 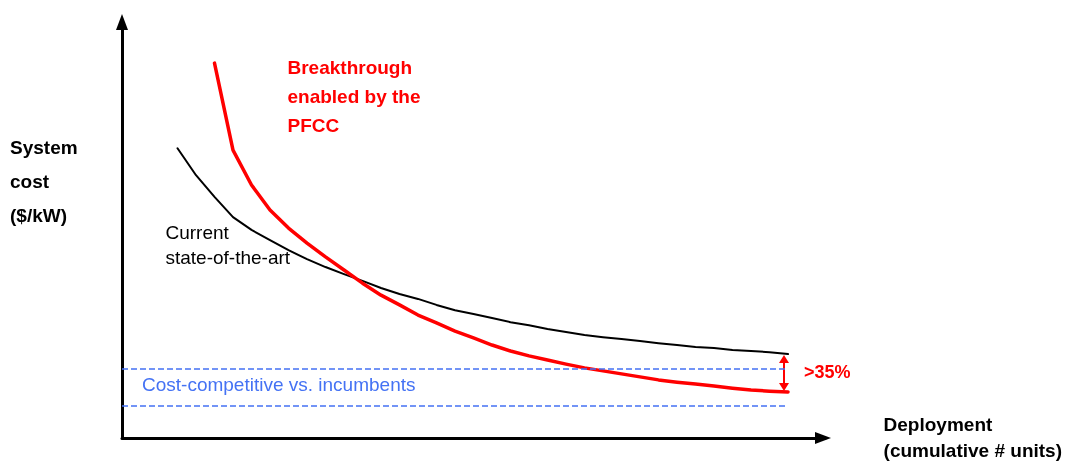 What do you see at coordinates (228, 245) in the screenshot?
I see `series-label: Current state-of-the-art` at bounding box center [228, 245].